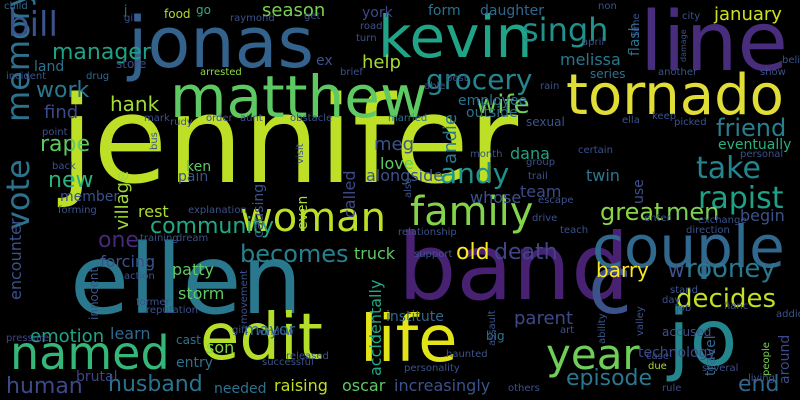 The image size is (800, 400). I want to click on word-community: community, so click(212, 226).